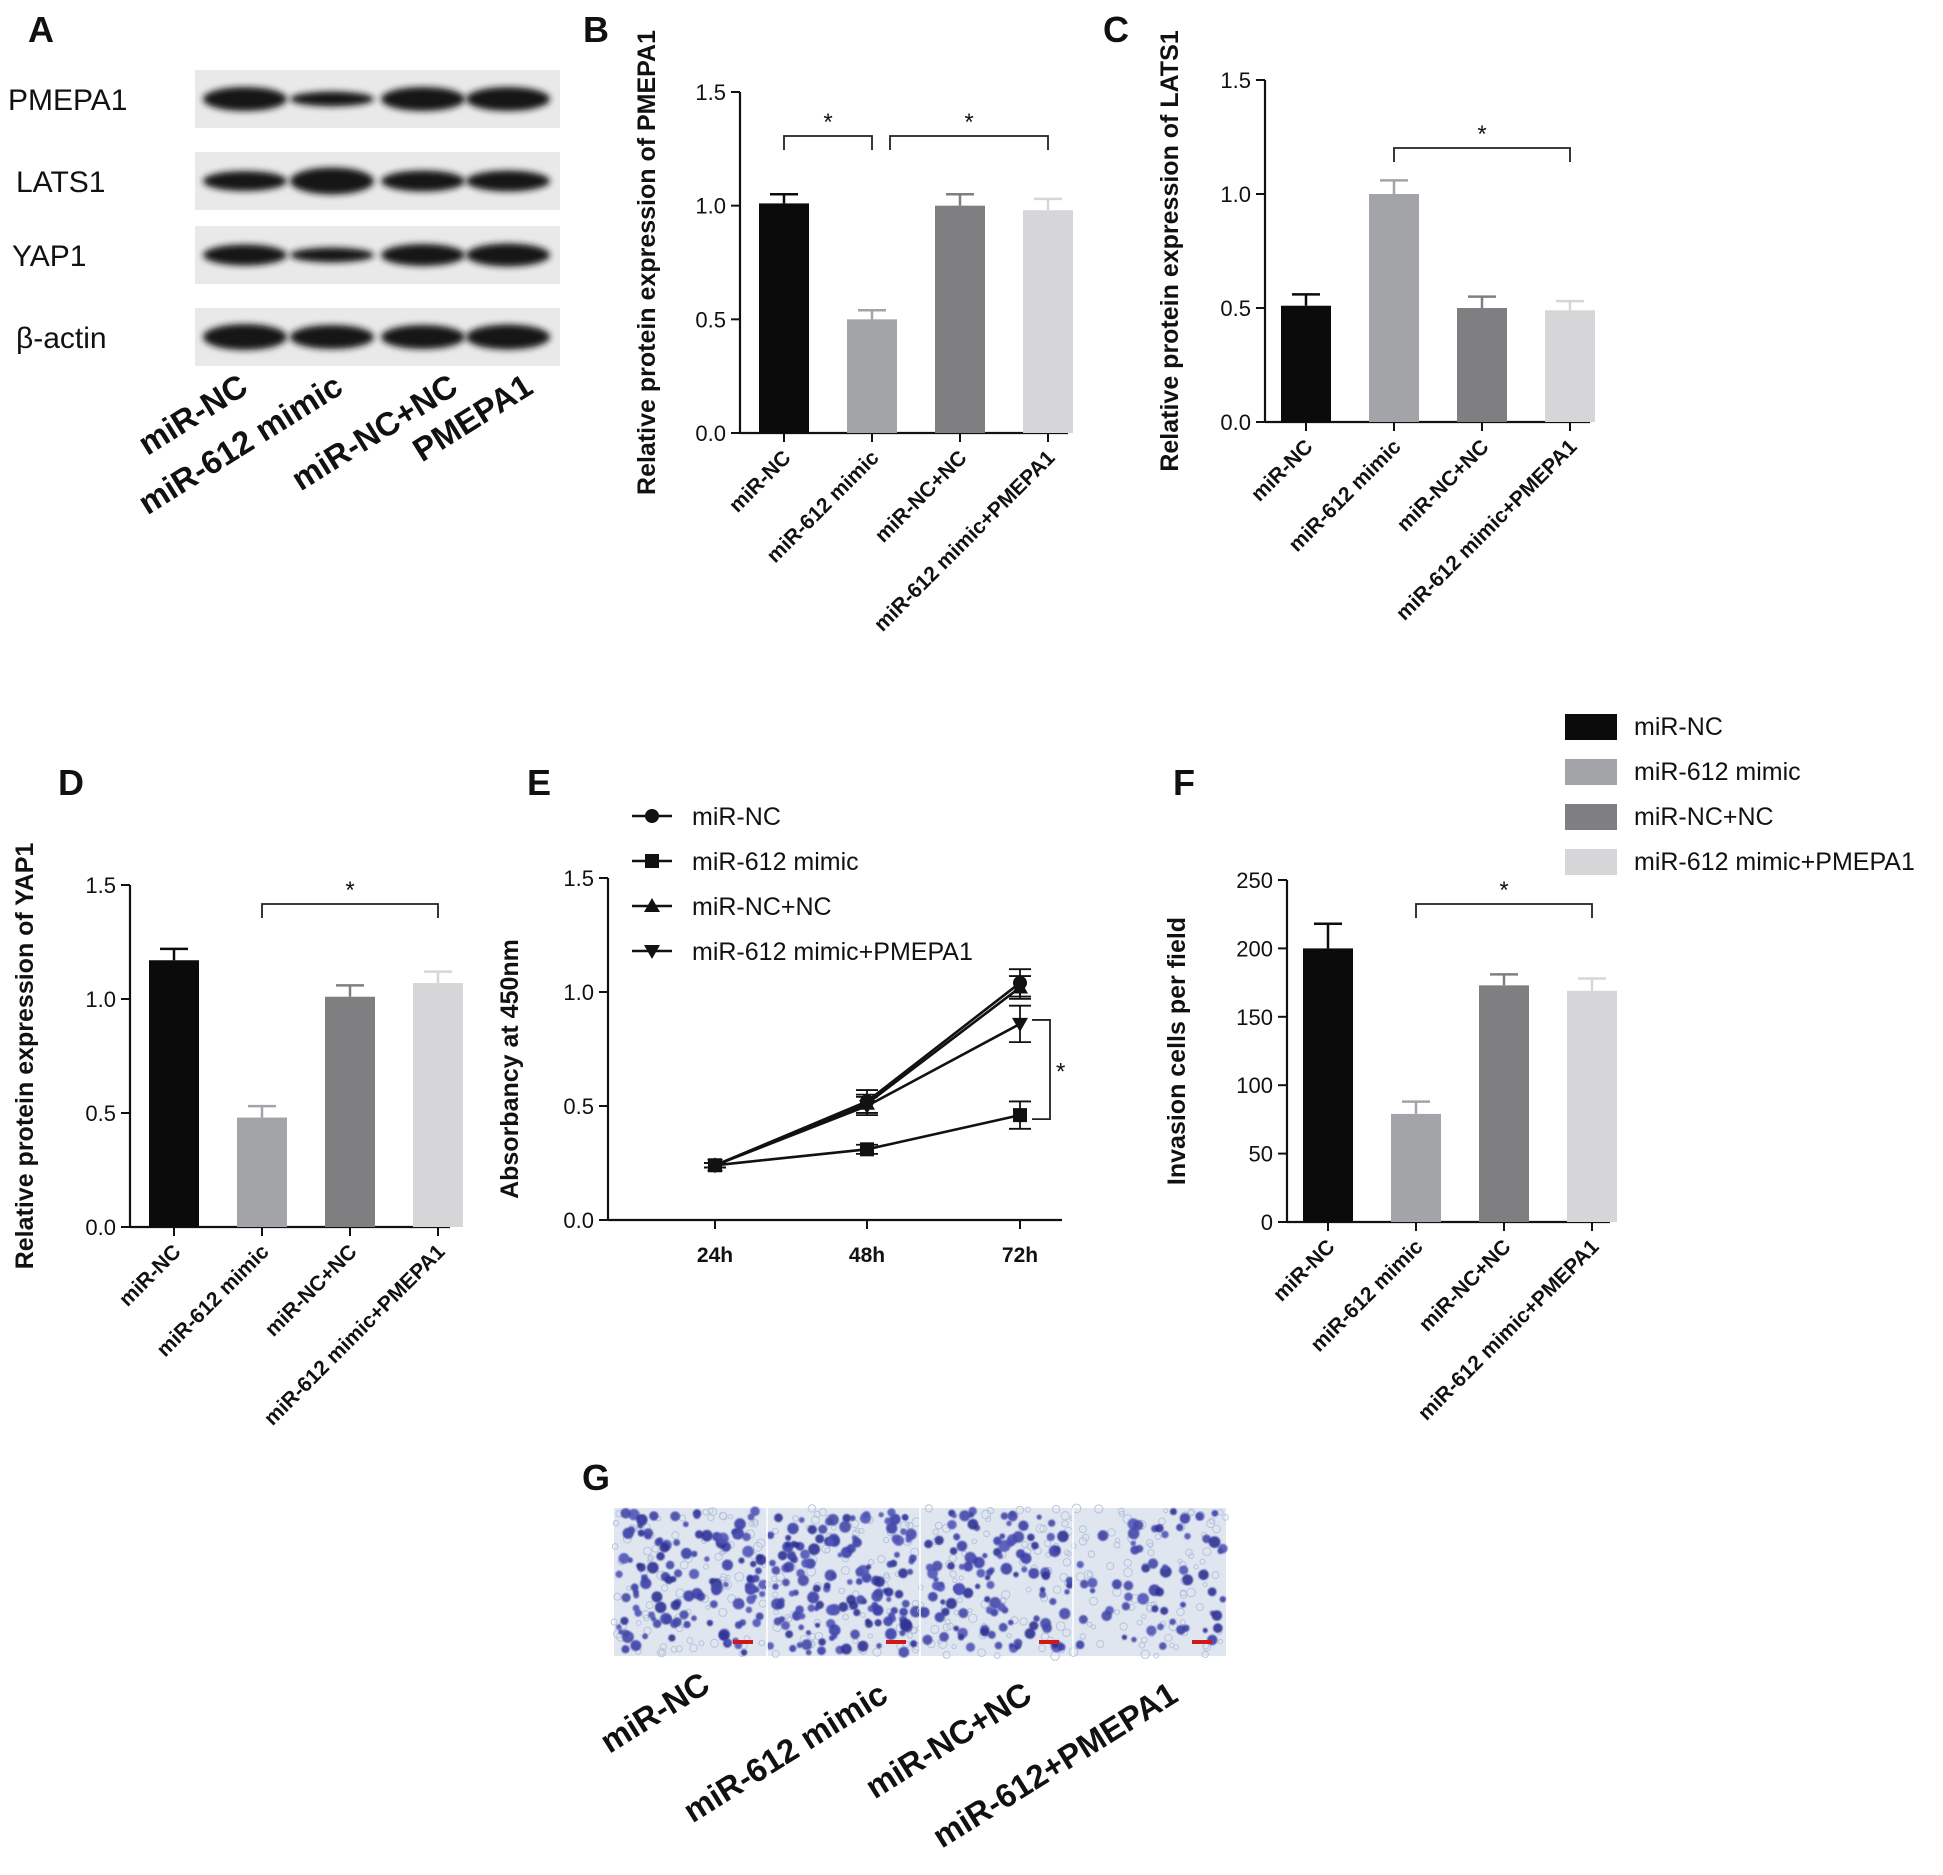 This screenshot has width=1943, height=1875. Describe the element at coordinates (867, 1255) in the screenshot. I see `x-tick-label: 48h` at that location.